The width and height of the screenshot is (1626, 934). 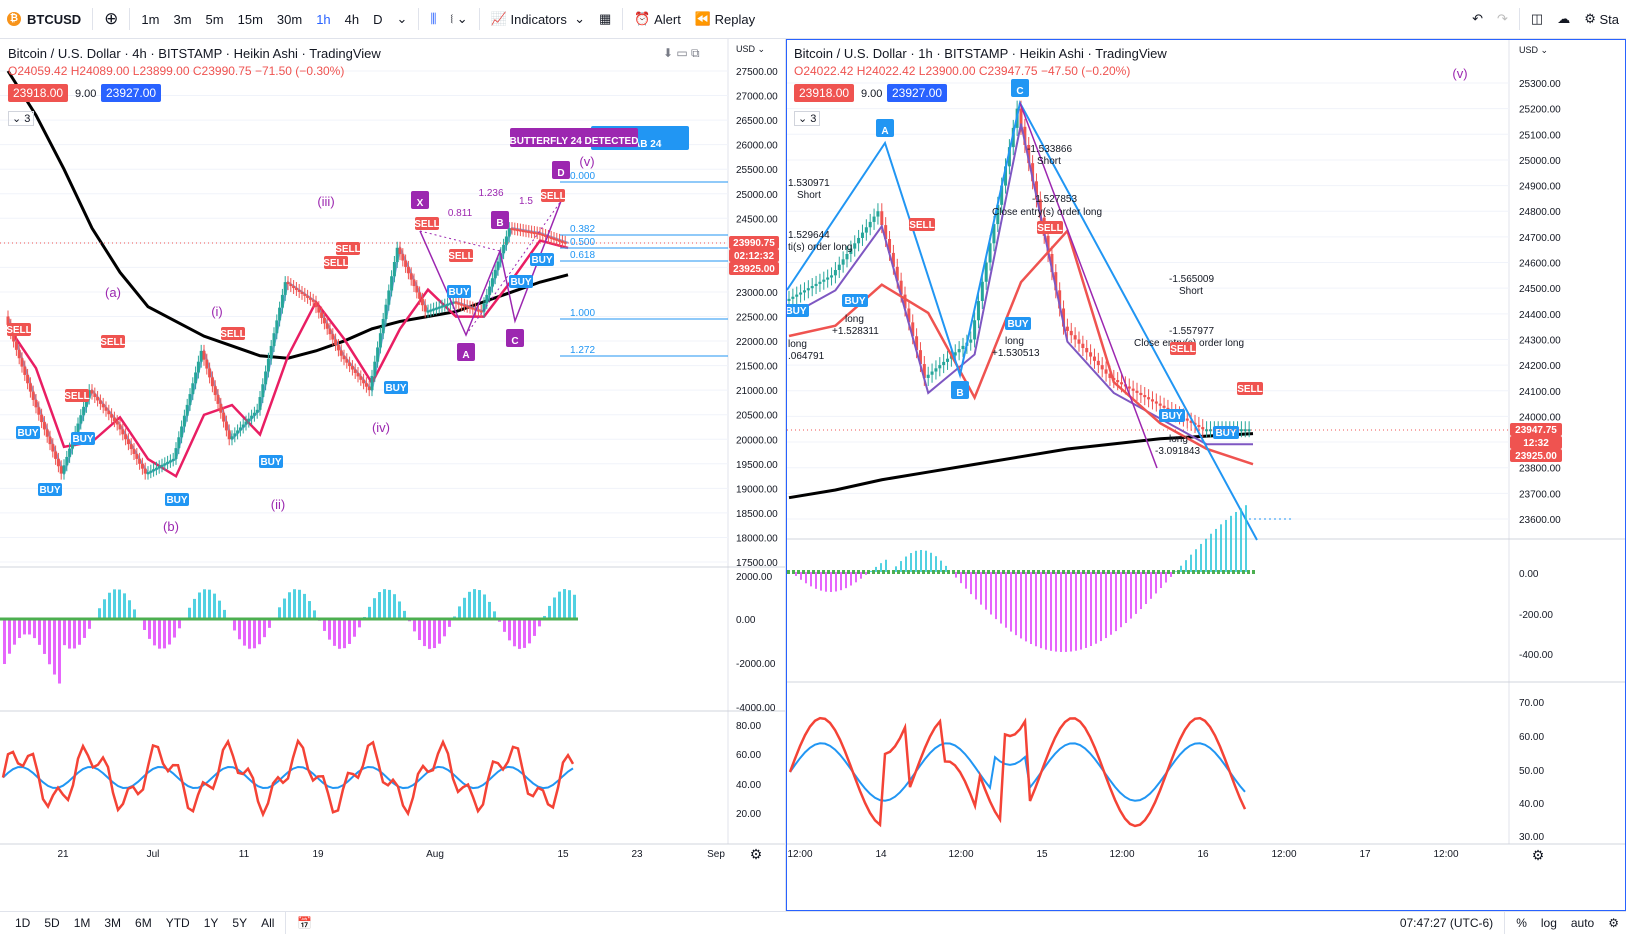 I want to click on replay-button: ⏪ Replay, so click(x=725, y=19).